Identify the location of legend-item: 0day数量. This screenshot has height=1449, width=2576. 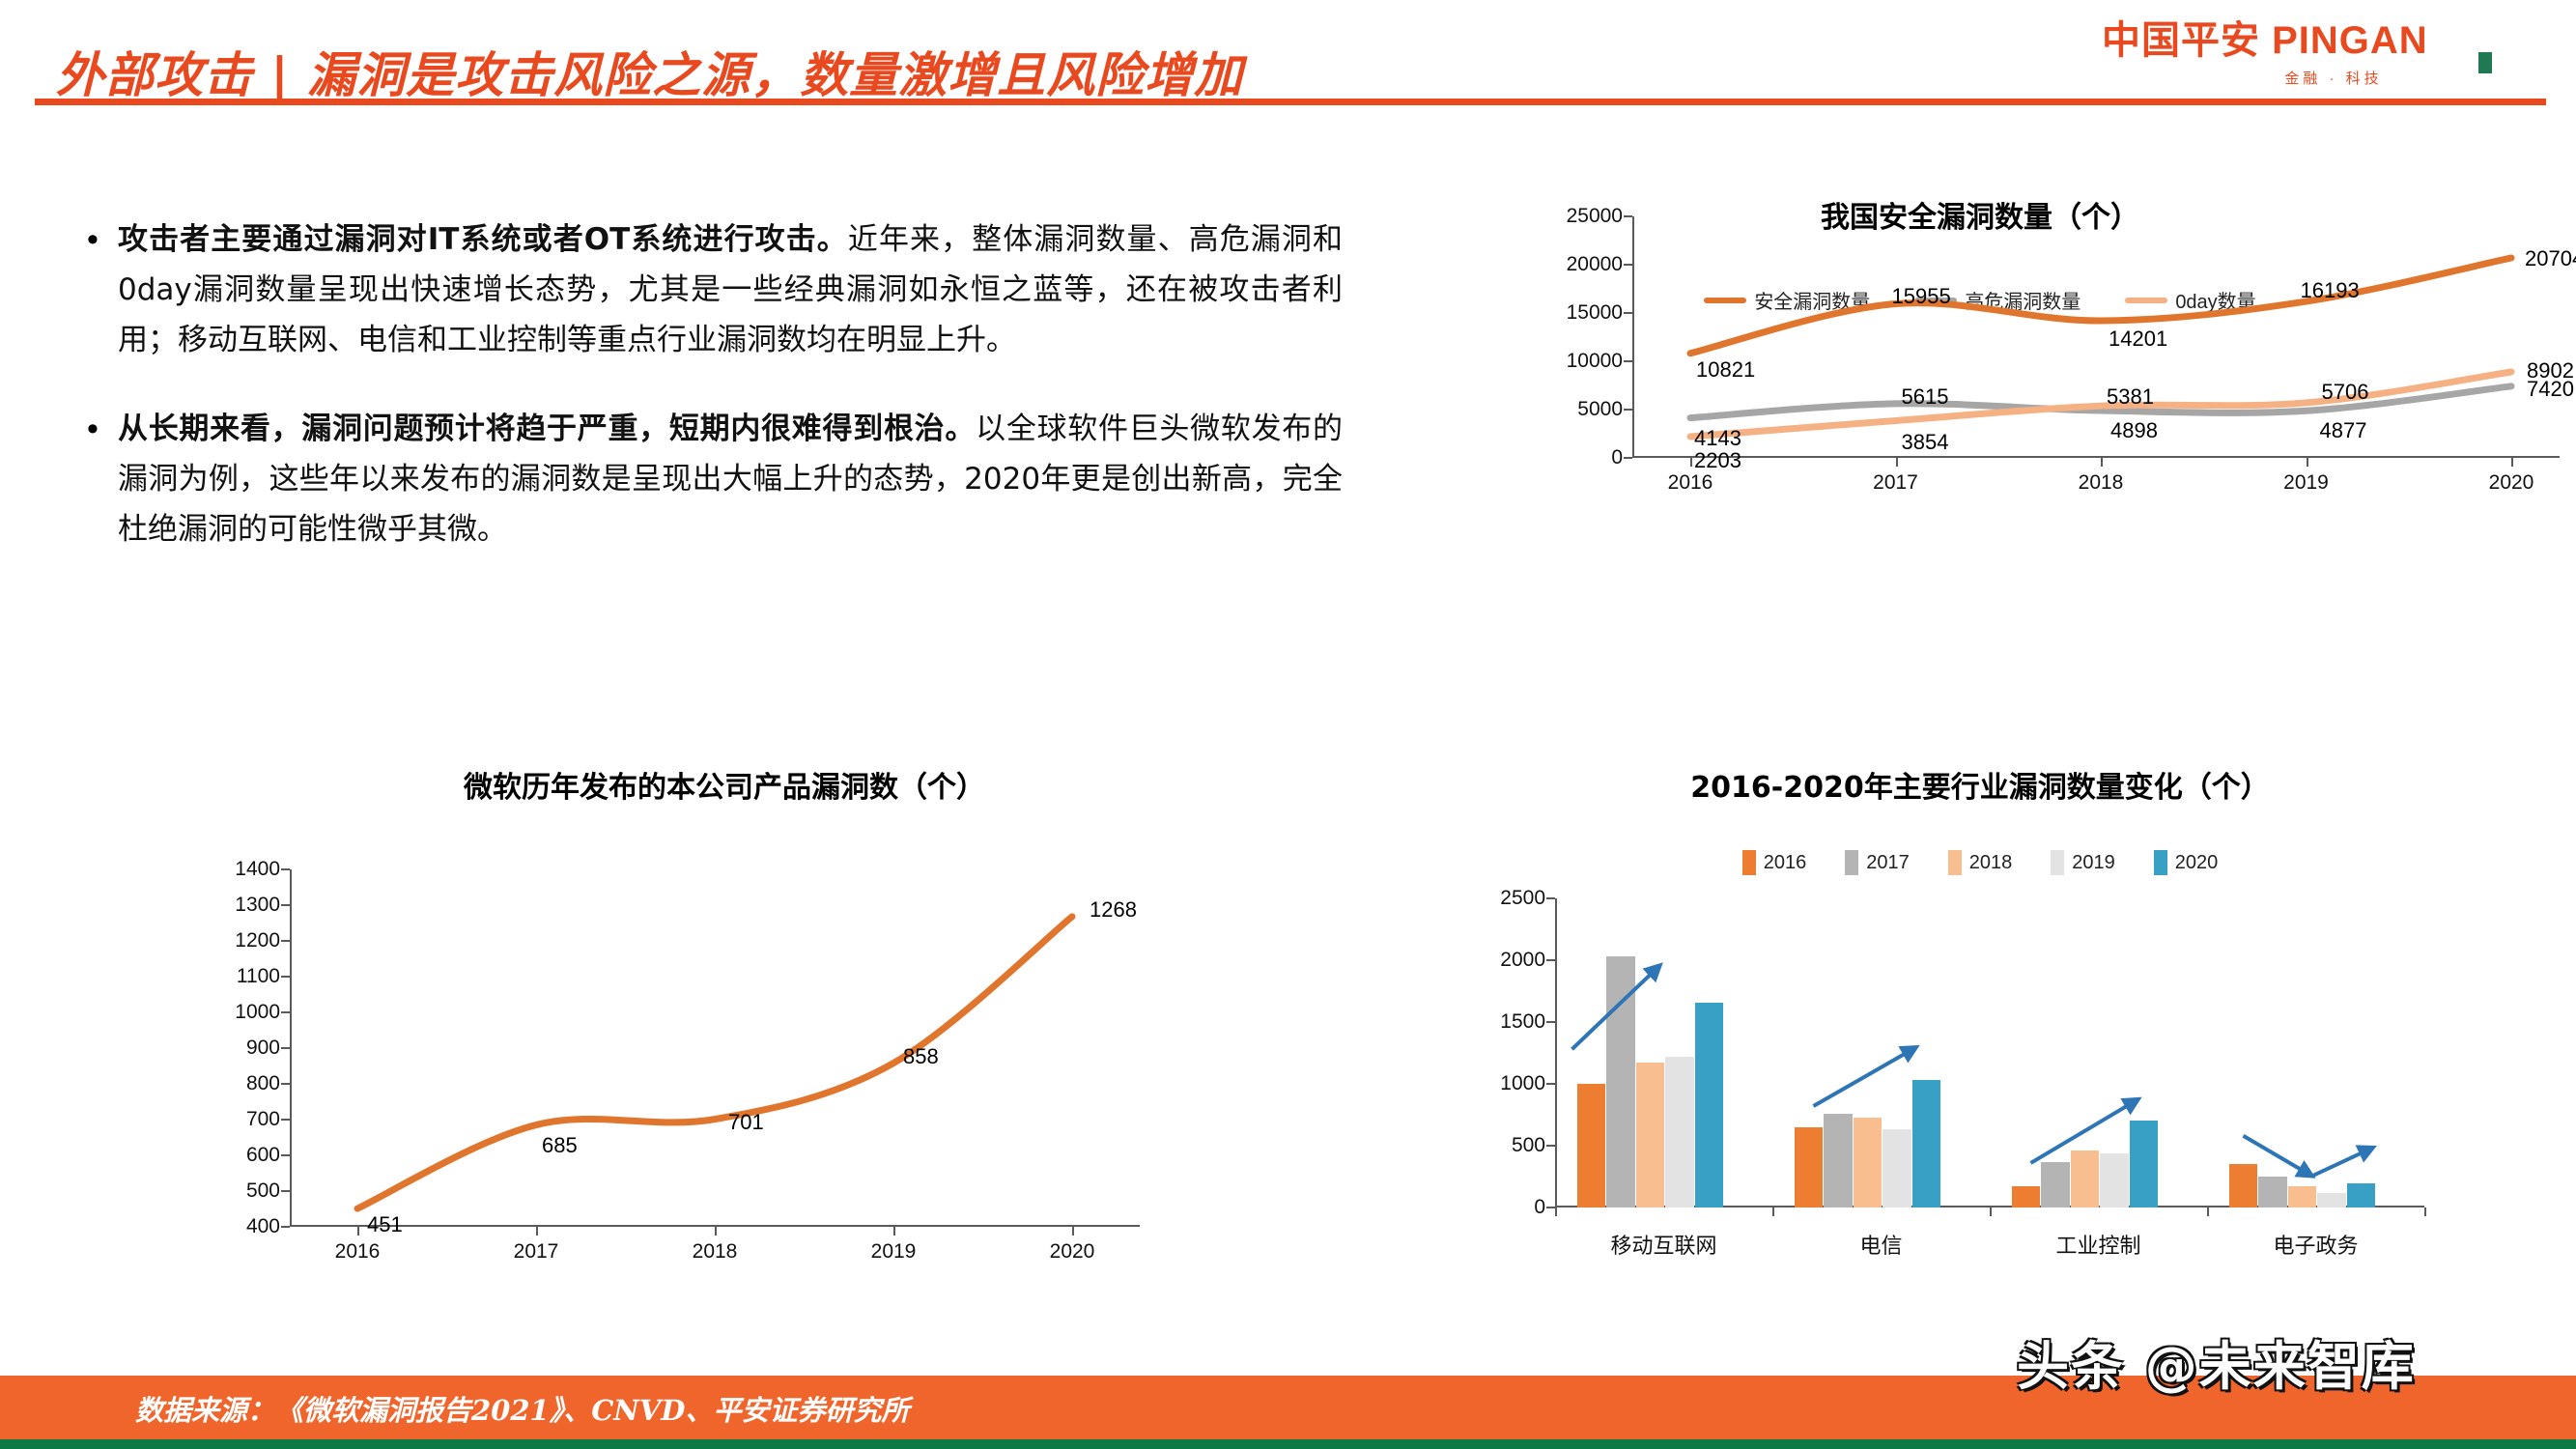
(2190, 300).